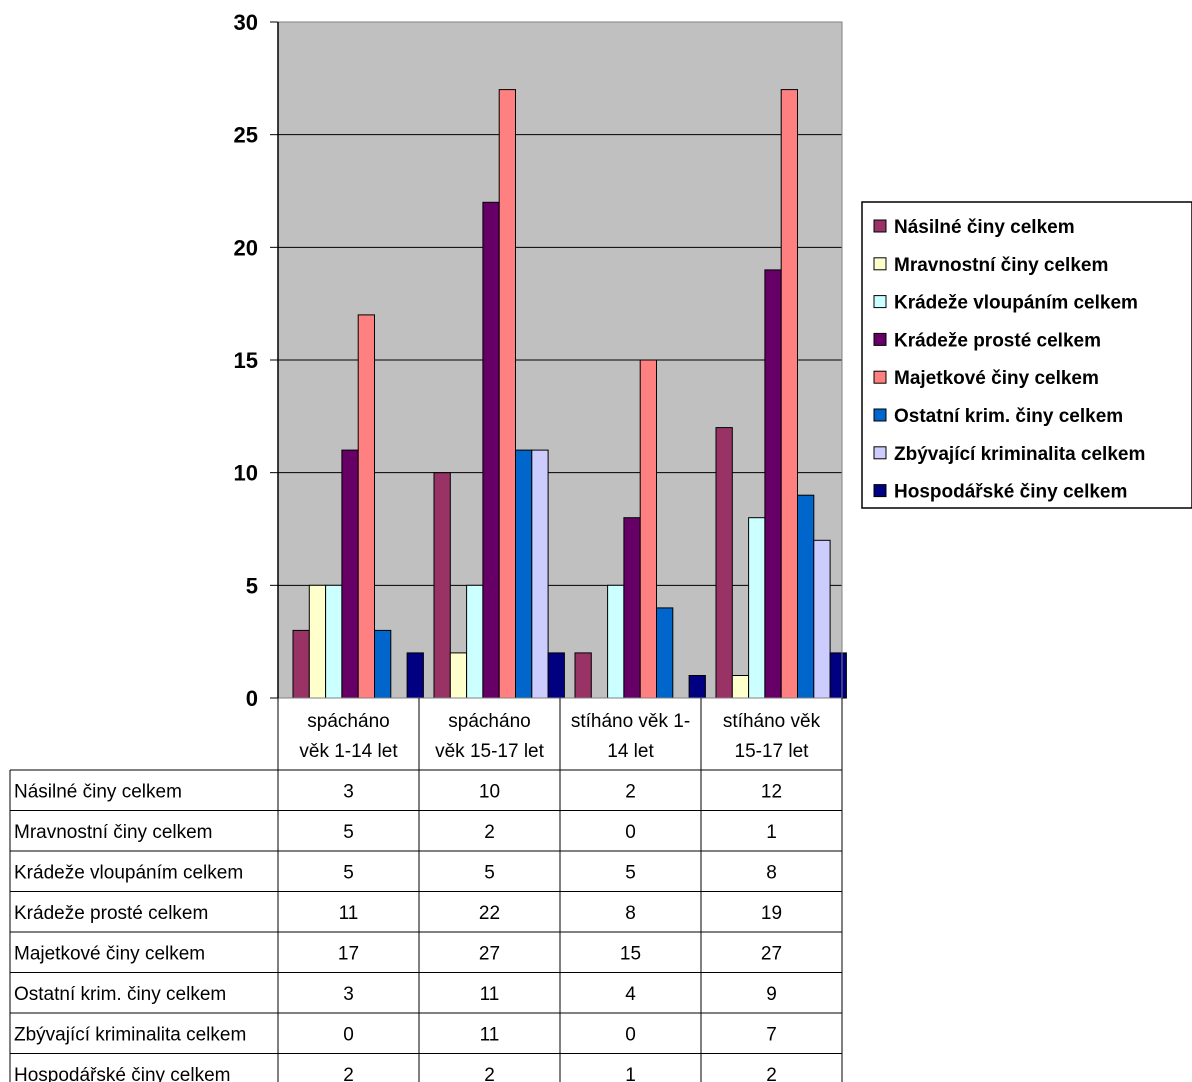 The height and width of the screenshot is (1082, 1192). I want to click on legend-entry: Násilné činy celkem, so click(984, 227).